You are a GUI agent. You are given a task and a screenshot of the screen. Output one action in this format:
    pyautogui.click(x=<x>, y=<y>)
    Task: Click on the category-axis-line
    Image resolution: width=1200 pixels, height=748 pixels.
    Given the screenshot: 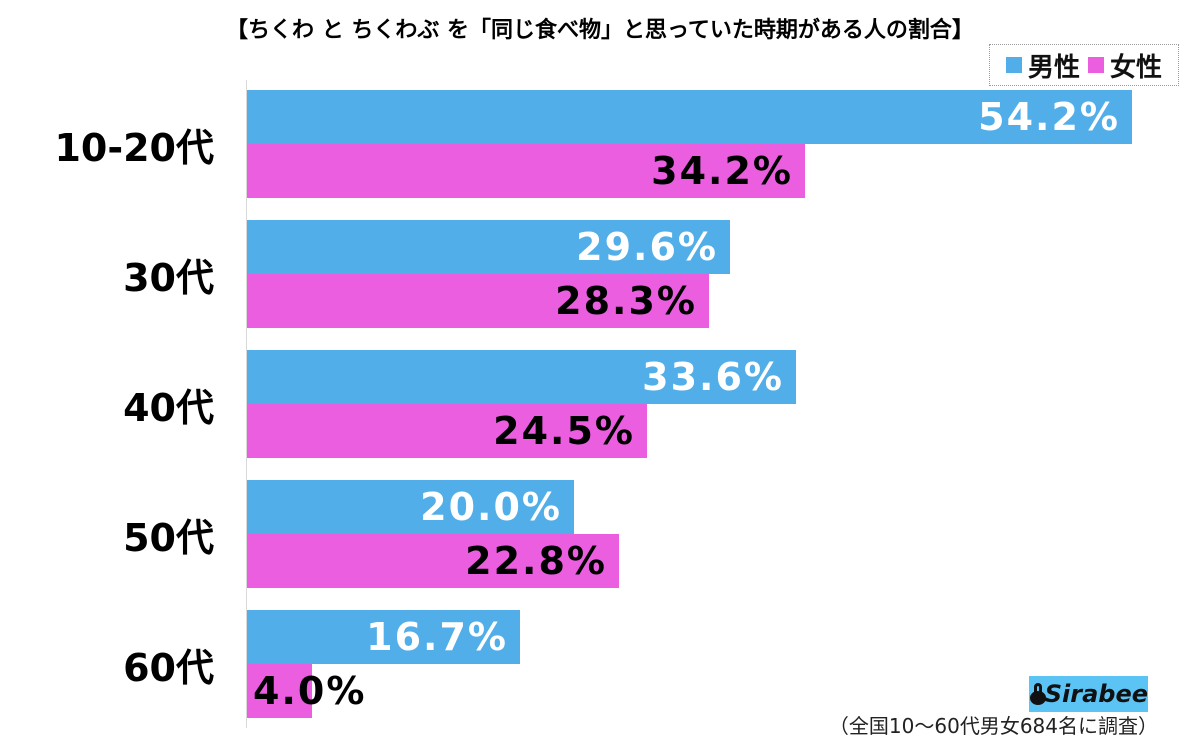 What is the action you would take?
    pyautogui.click(x=246, y=404)
    